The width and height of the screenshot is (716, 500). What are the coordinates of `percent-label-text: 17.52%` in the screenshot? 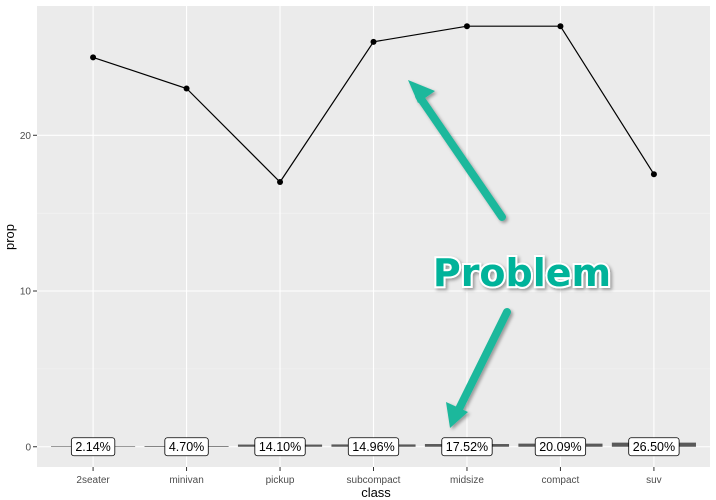 It's located at (467, 447).